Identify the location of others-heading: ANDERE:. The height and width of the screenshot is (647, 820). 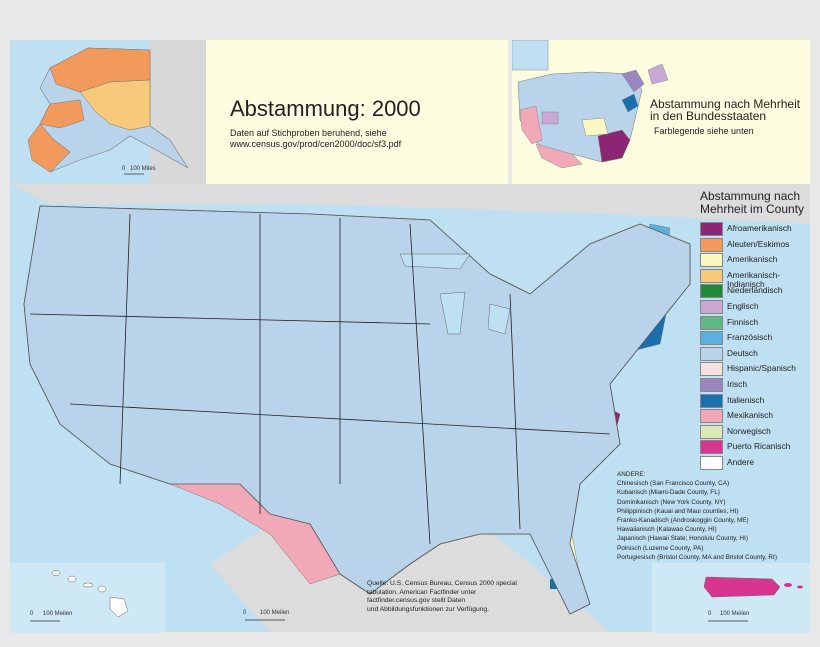
(631, 474).